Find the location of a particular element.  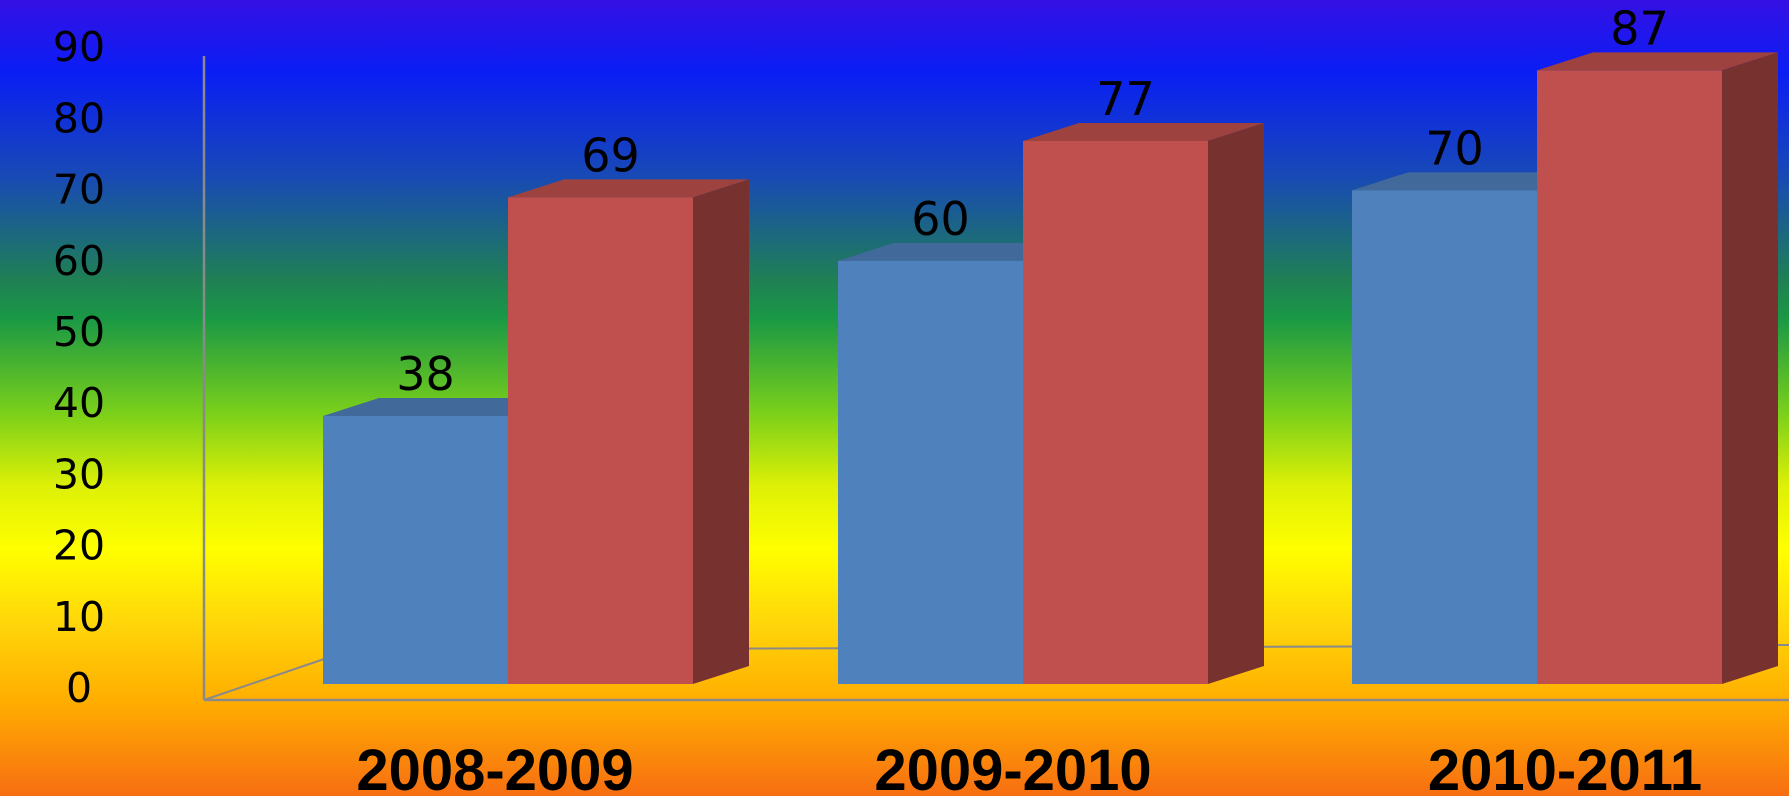

y-tick-label: 40 is located at coordinates (79, 403).